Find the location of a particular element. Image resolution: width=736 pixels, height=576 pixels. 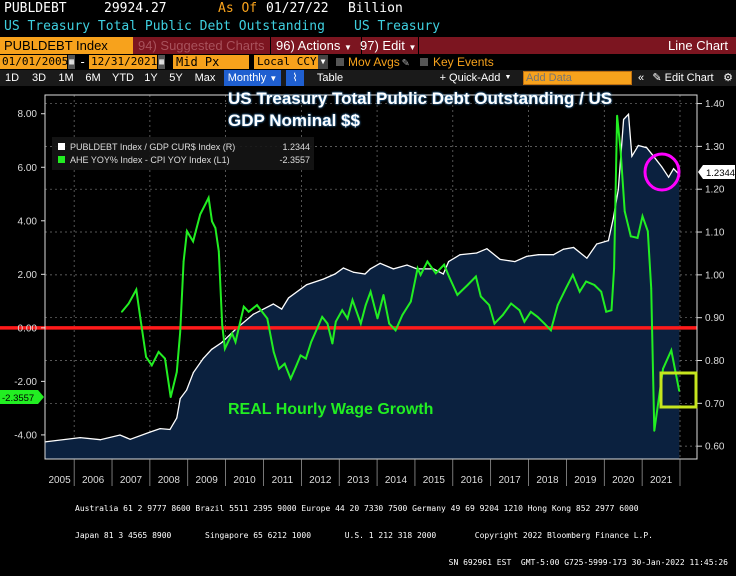

period-3d: 3D is located at coordinates (39, 78).